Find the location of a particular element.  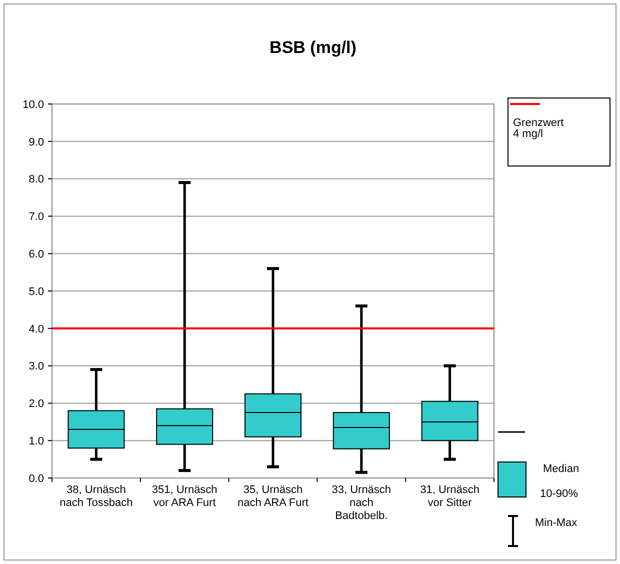

chart-title: BSB (mg/l) is located at coordinates (313, 47).